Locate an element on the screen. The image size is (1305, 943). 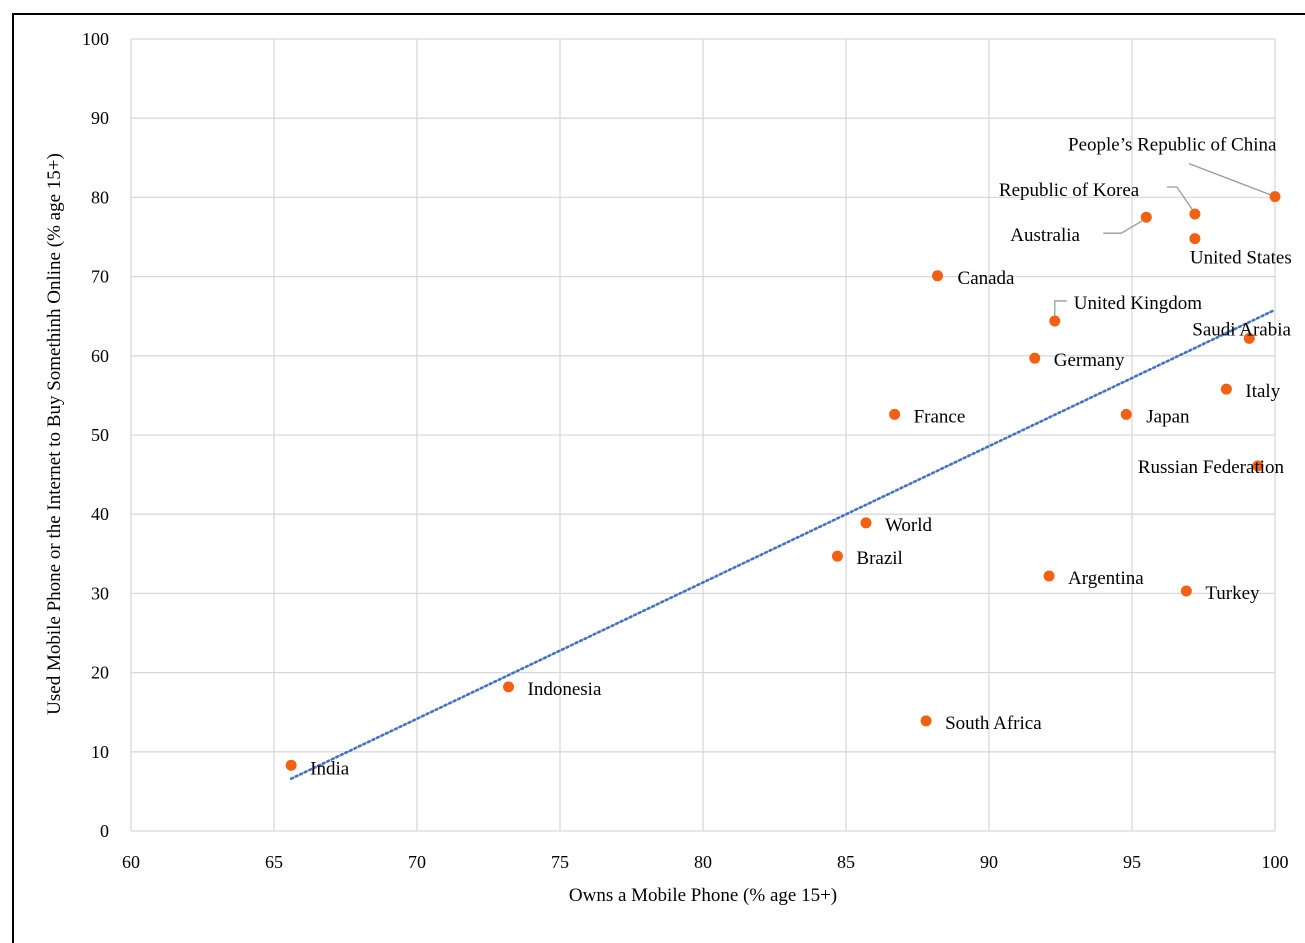
data-label: Italy is located at coordinates (1262, 391).